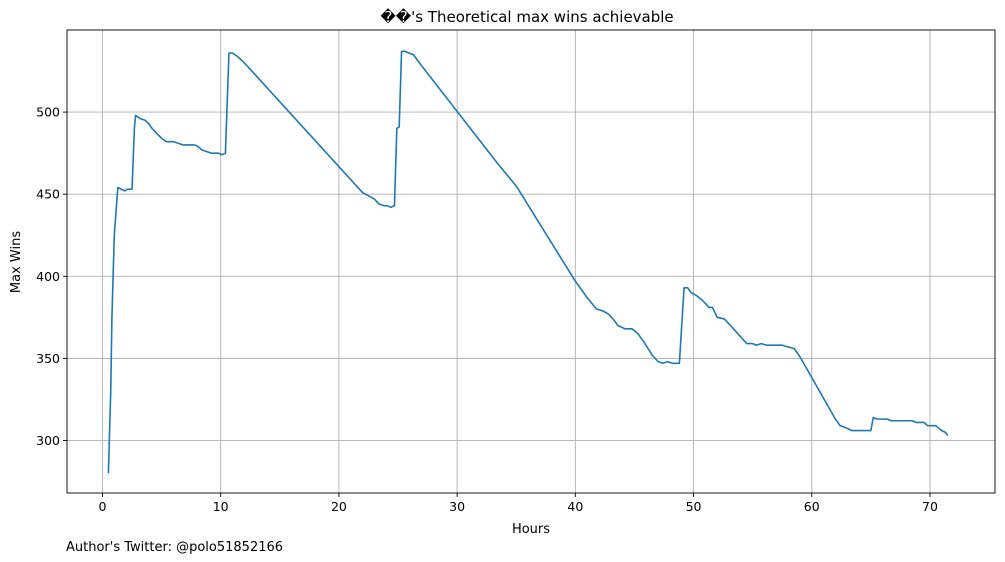 This screenshot has width=1005, height=562. Describe the element at coordinates (339, 506) in the screenshot. I see `x-tick-label: 20` at that location.